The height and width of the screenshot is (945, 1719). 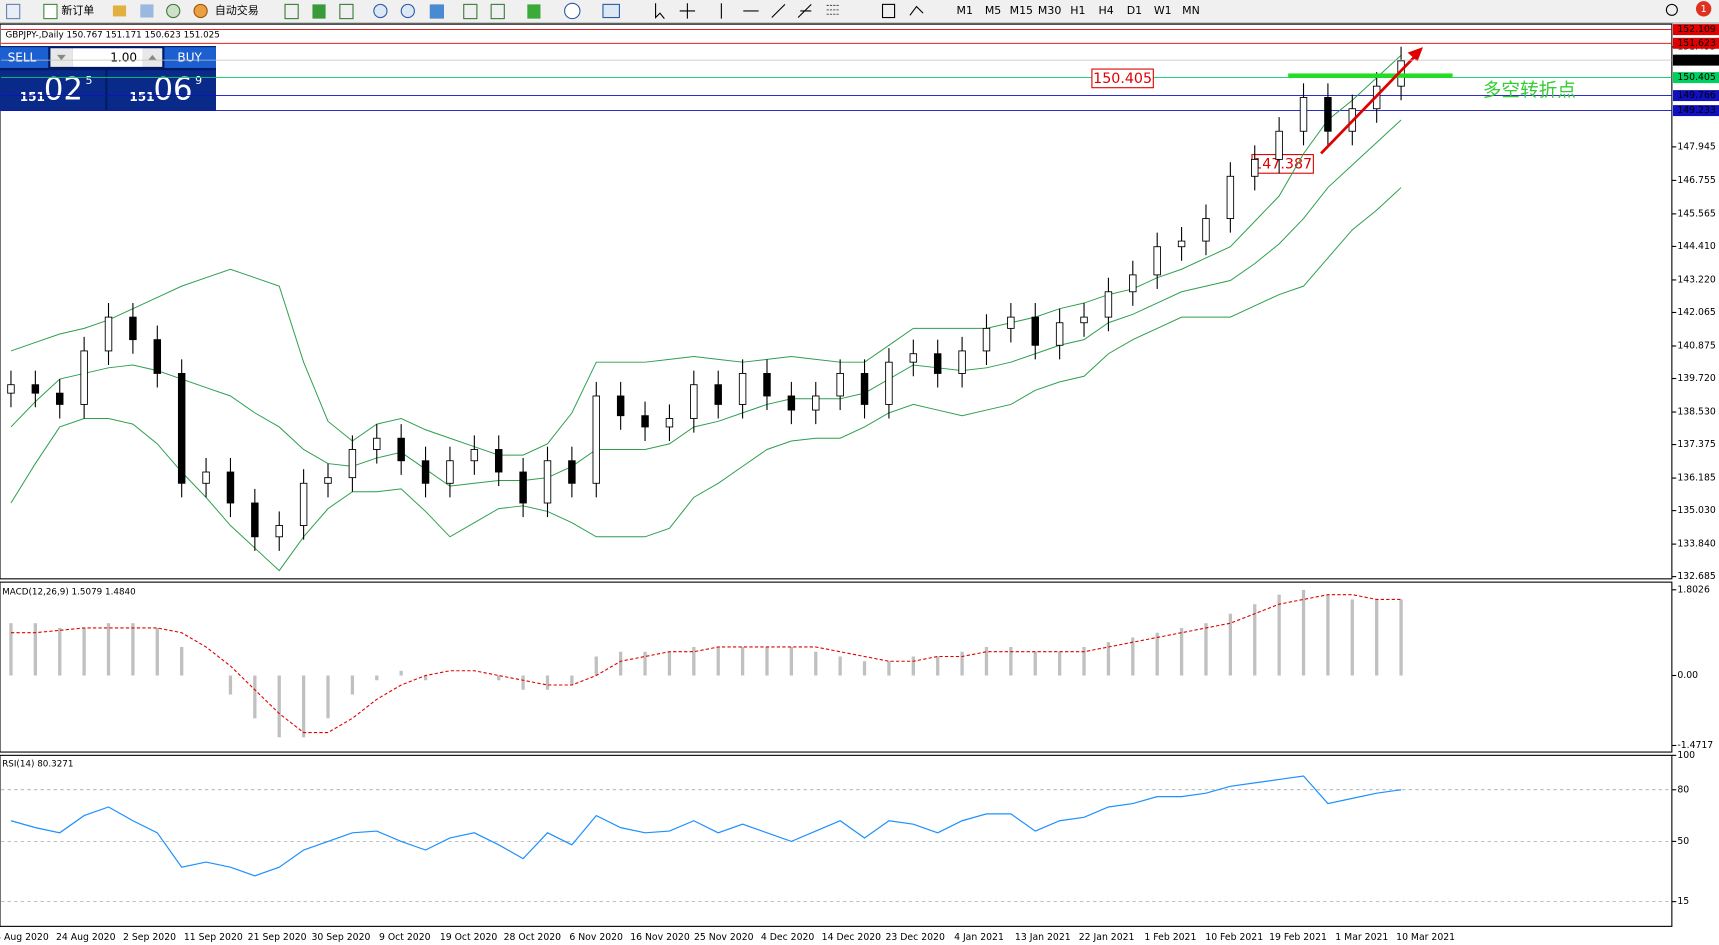 I want to click on rsi-label: RSI(14) 80.3271, so click(x=37, y=765).